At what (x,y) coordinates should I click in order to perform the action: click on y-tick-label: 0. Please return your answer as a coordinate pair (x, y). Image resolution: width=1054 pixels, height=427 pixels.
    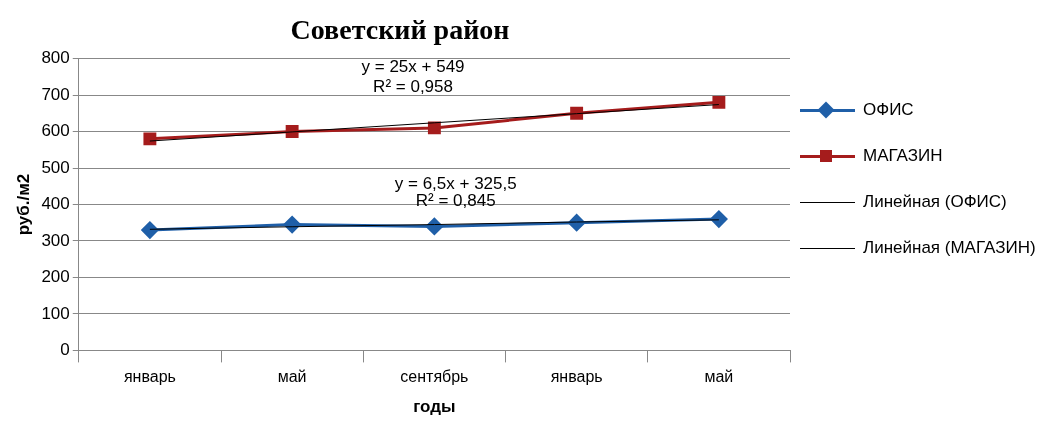
    Looking at the image, I should click on (65, 350).